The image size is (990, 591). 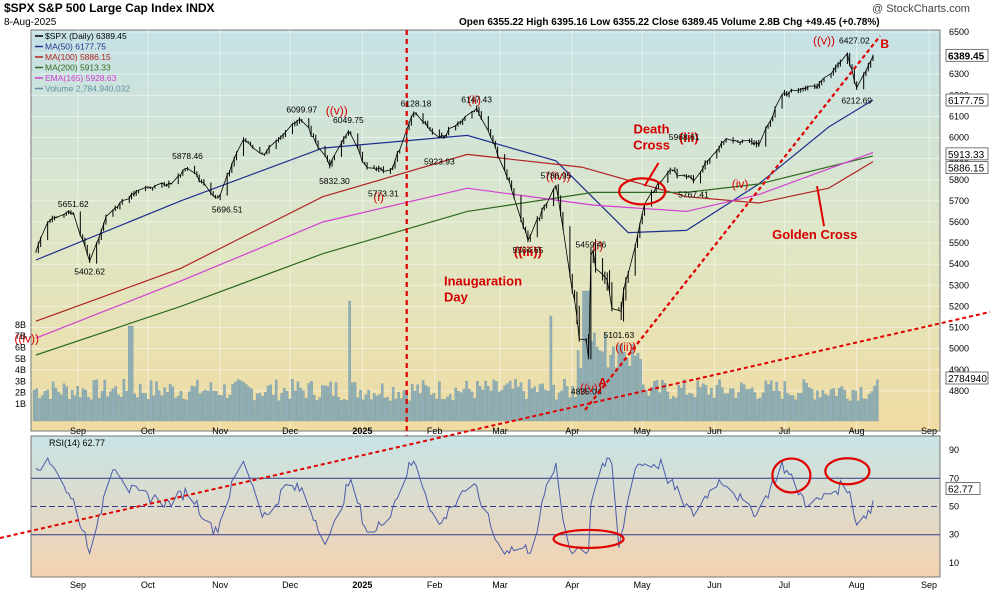 I want to click on price-label: 5923.93, so click(x=439, y=162).